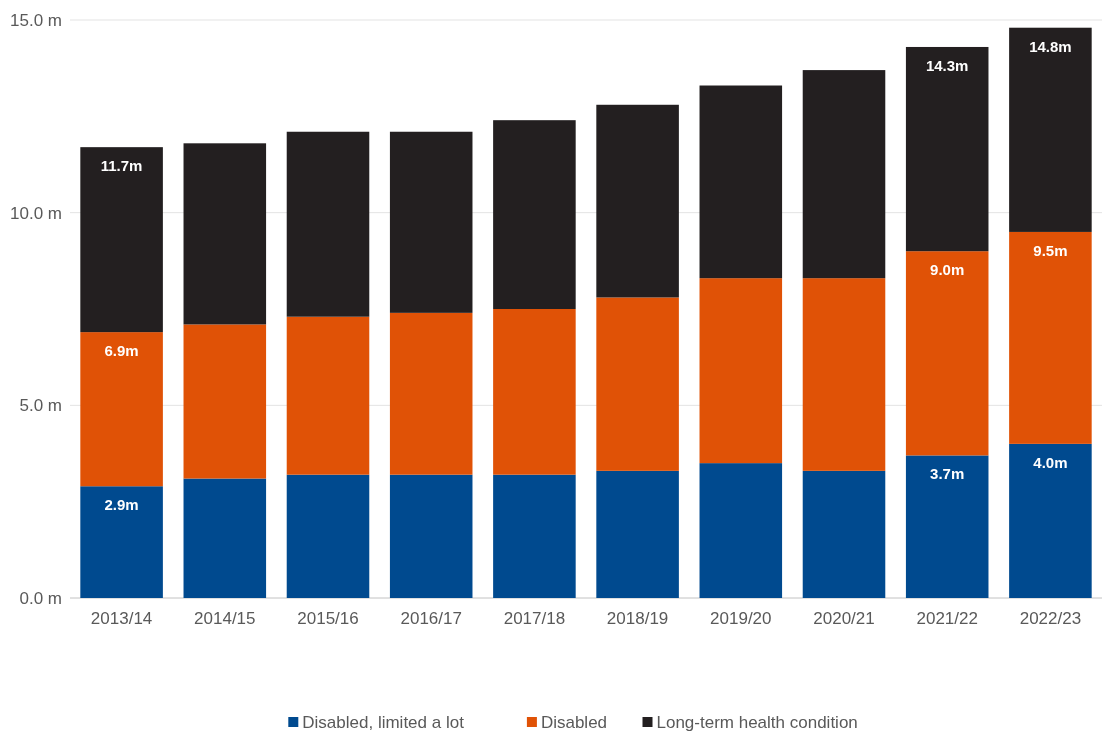  Describe the element at coordinates (40, 406) in the screenshot. I see `y-tick-label: 5.0 m` at that location.